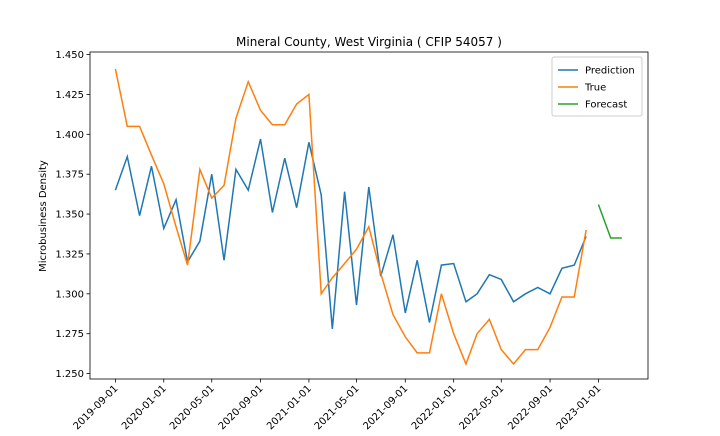  I want to click on y-tick-label: 1.350, so click(69, 215).